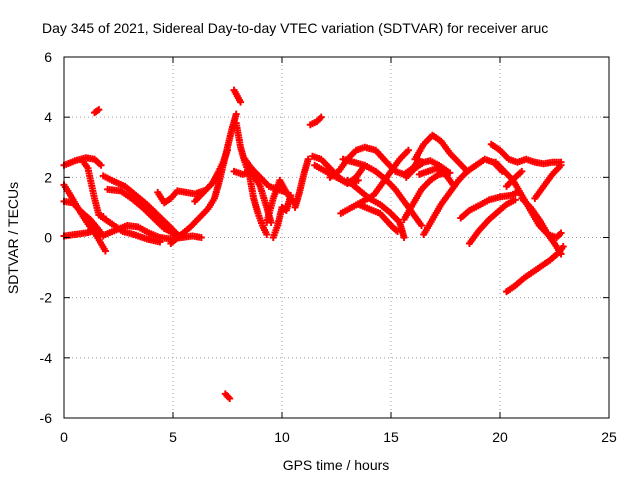 The height and width of the screenshot is (480, 640). Describe the element at coordinates (236, 114) in the screenshot. I see `track-12-point` at that location.